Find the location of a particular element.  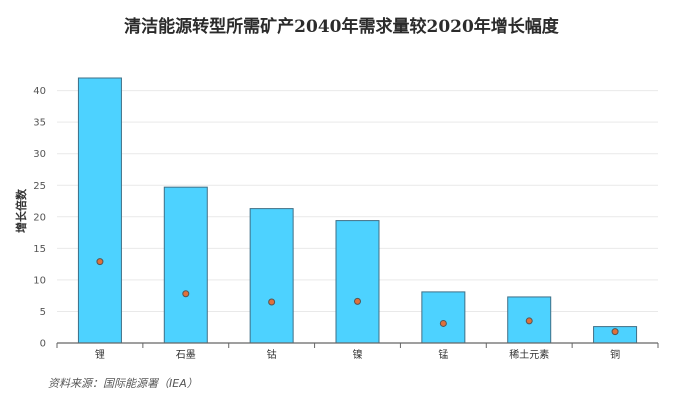

source-note: 资料来源：国际能源署（IEA） is located at coordinates (123, 383).